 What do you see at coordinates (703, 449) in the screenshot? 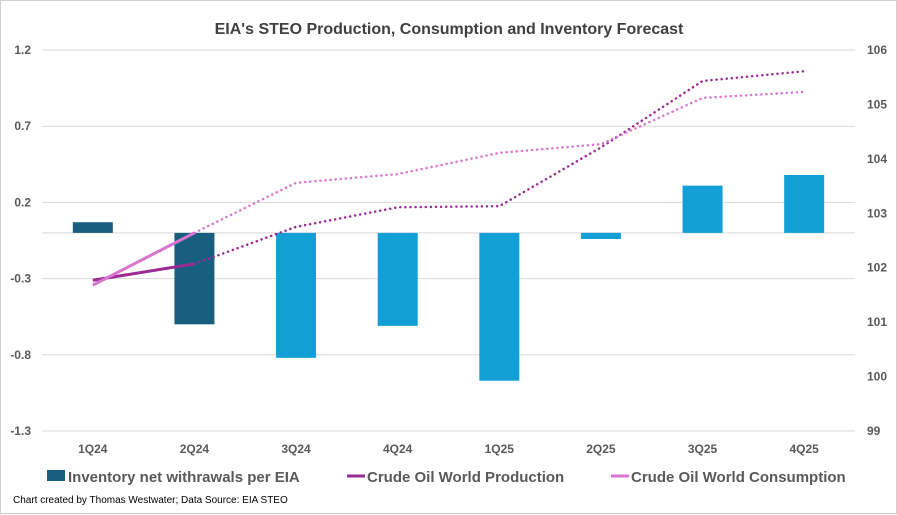
I see `category-label: 3Q25` at bounding box center [703, 449].